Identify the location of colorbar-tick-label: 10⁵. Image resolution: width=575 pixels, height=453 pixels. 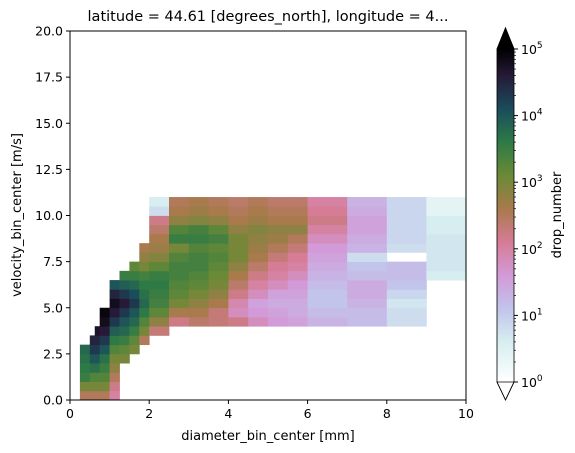
(532, 49).